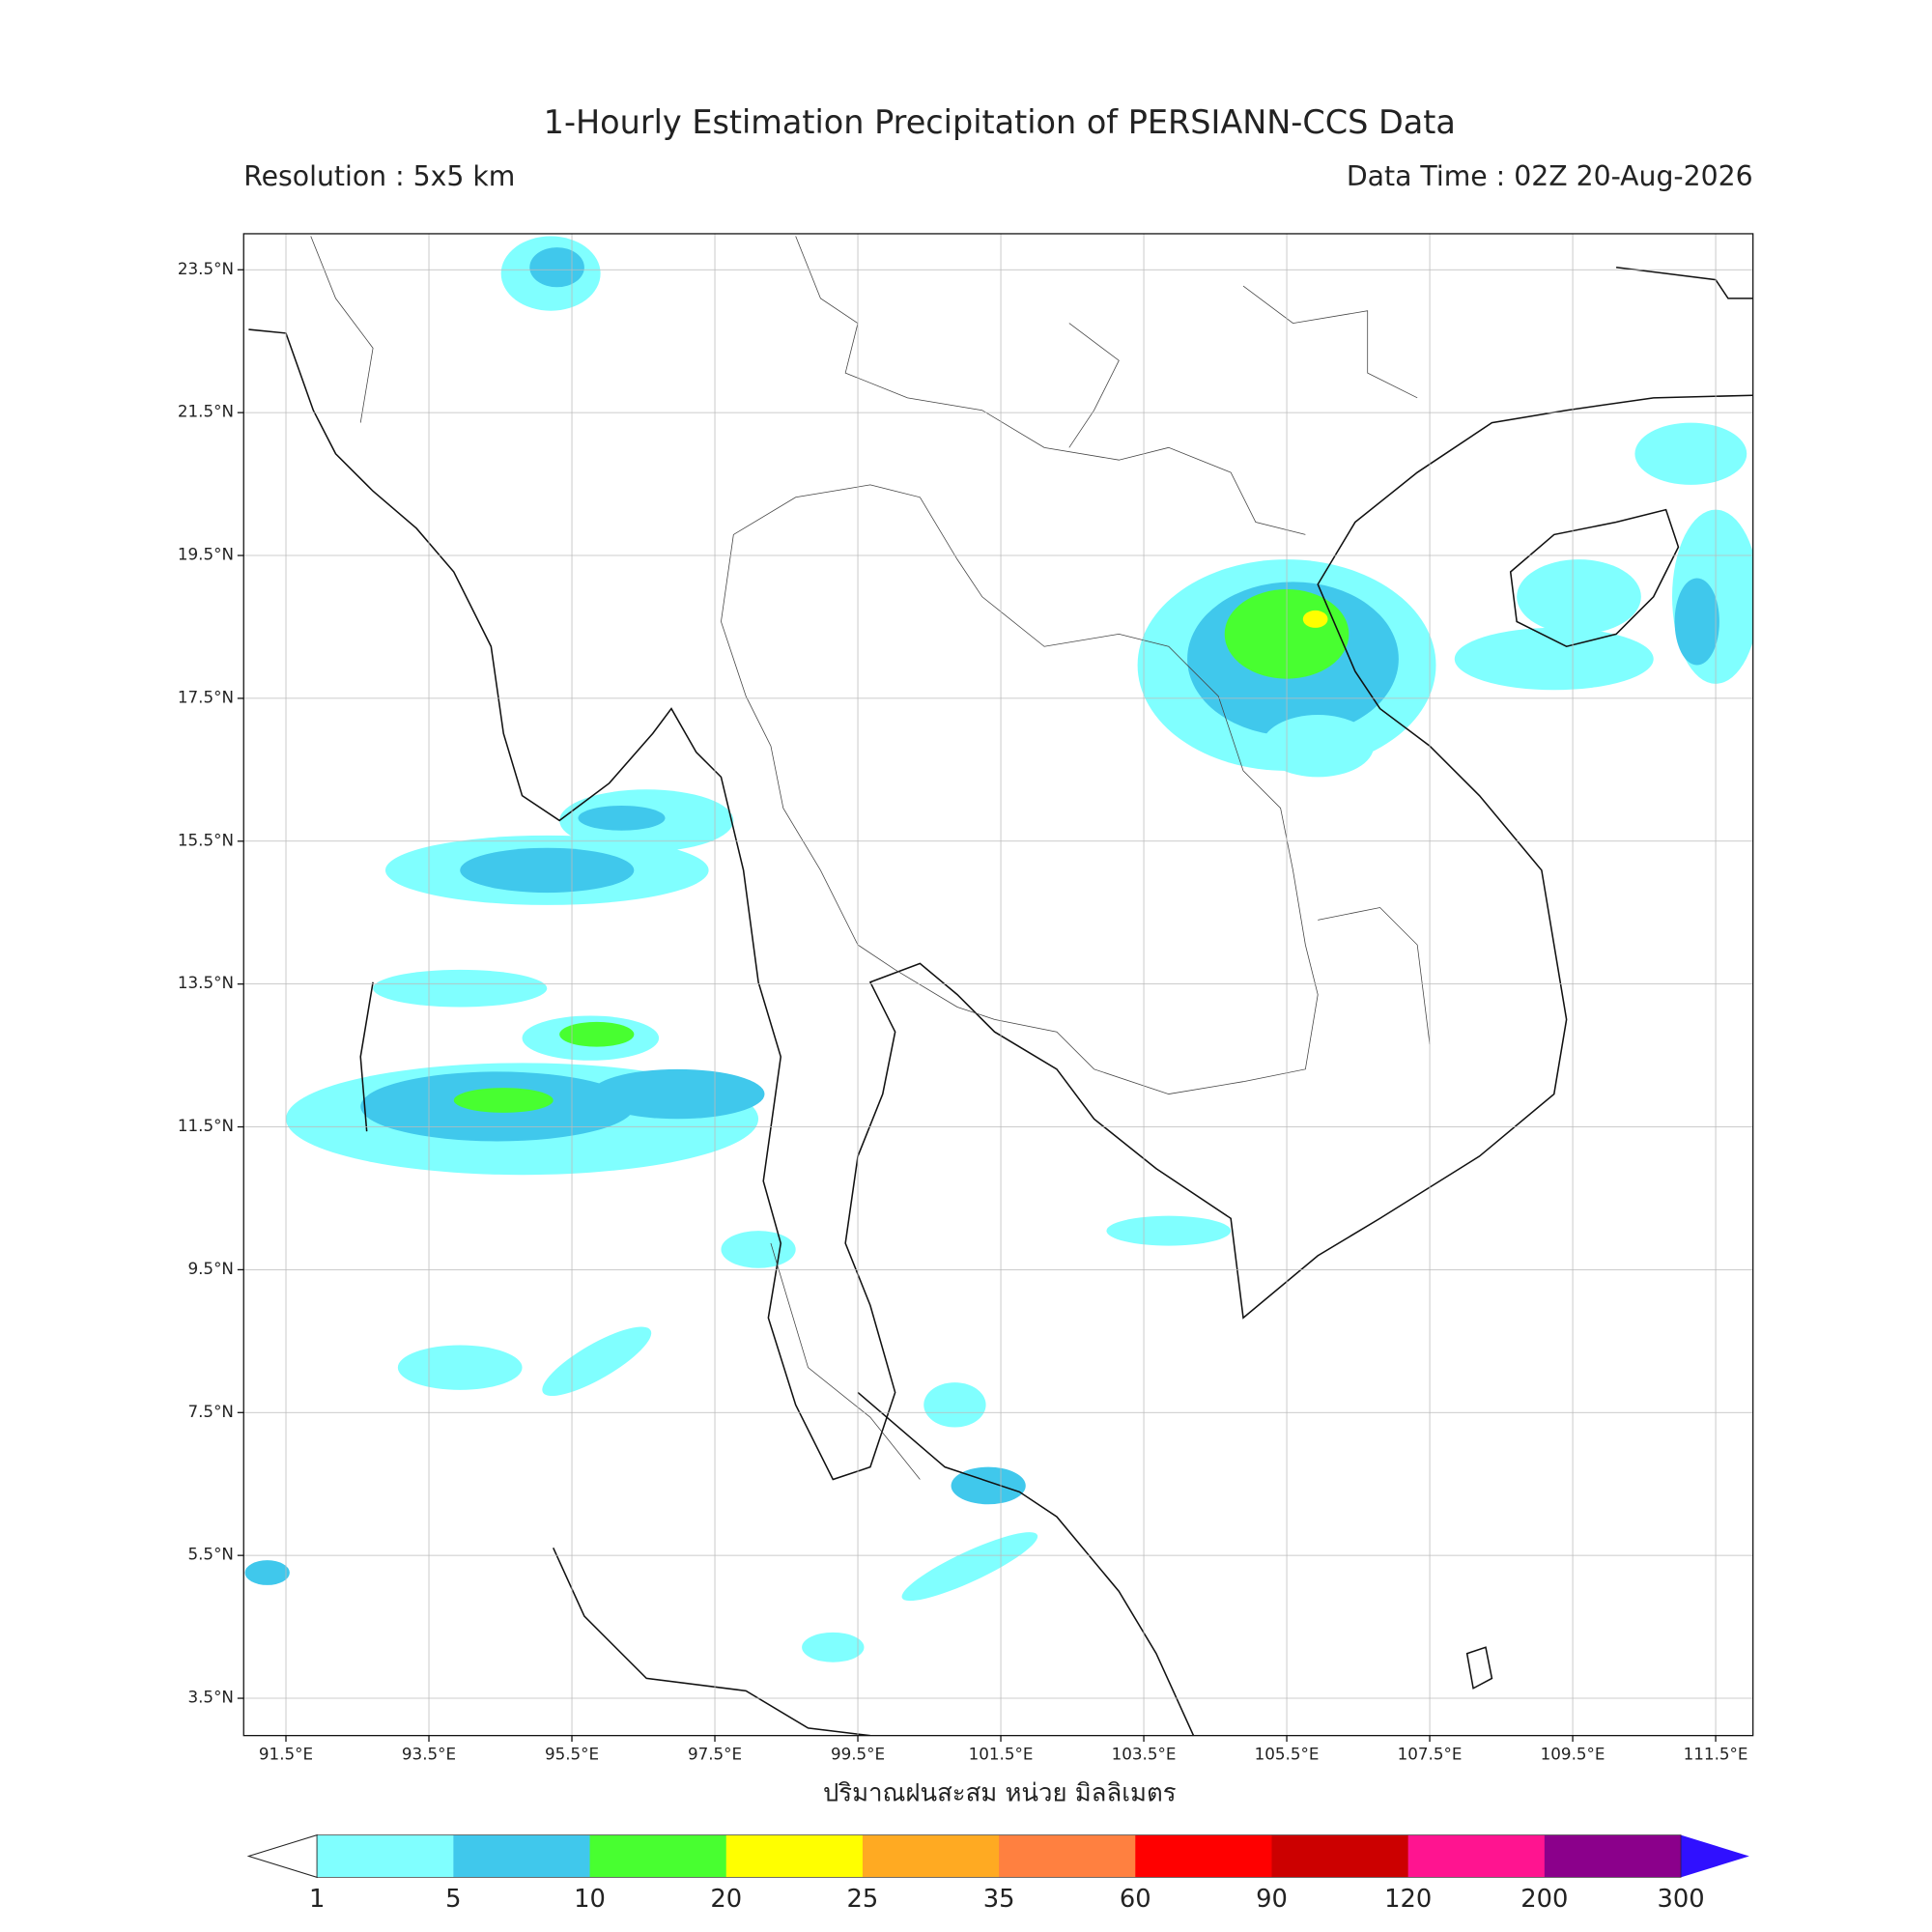 The image size is (1932, 1932). What do you see at coordinates (1680, 1899) in the screenshot?
I see `colorbar-level: 300` at bounding box center [1680, 1899].